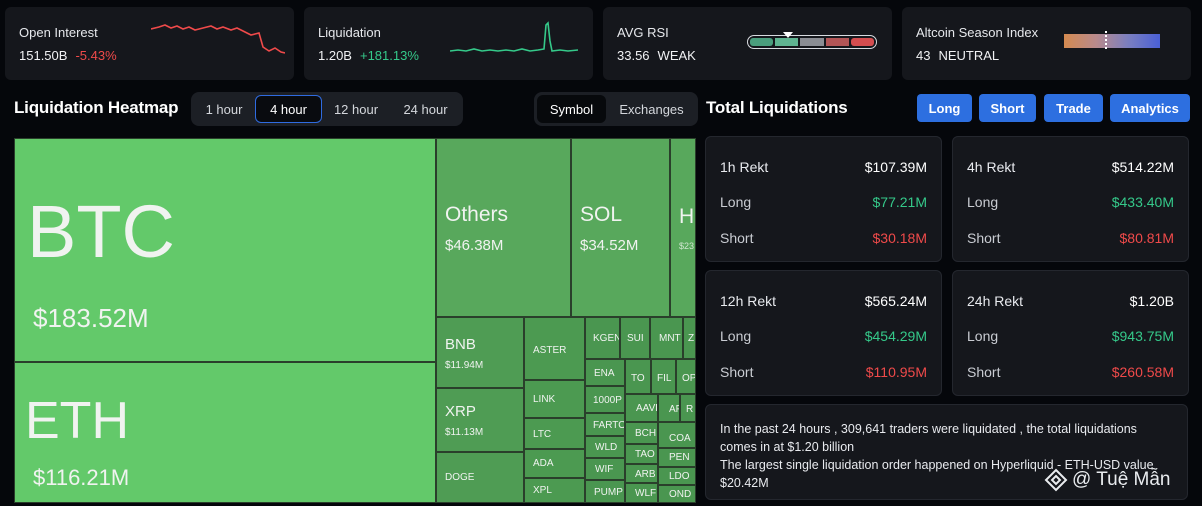 The image size is (1202, 506). What do you see at coordinates (554, 348) in the screenshot?
I see `tile-aster: ASTER` at bounding box center [554, 348].